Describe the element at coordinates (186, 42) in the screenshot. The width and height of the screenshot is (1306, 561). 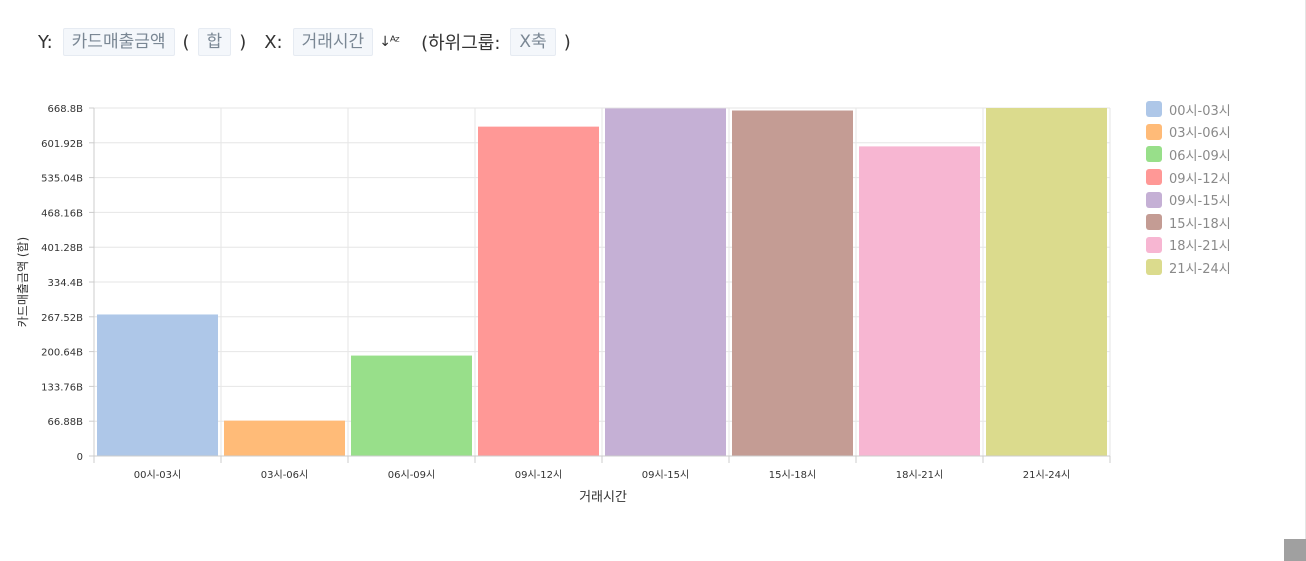
I see `agg-paren-open: (` at that location.